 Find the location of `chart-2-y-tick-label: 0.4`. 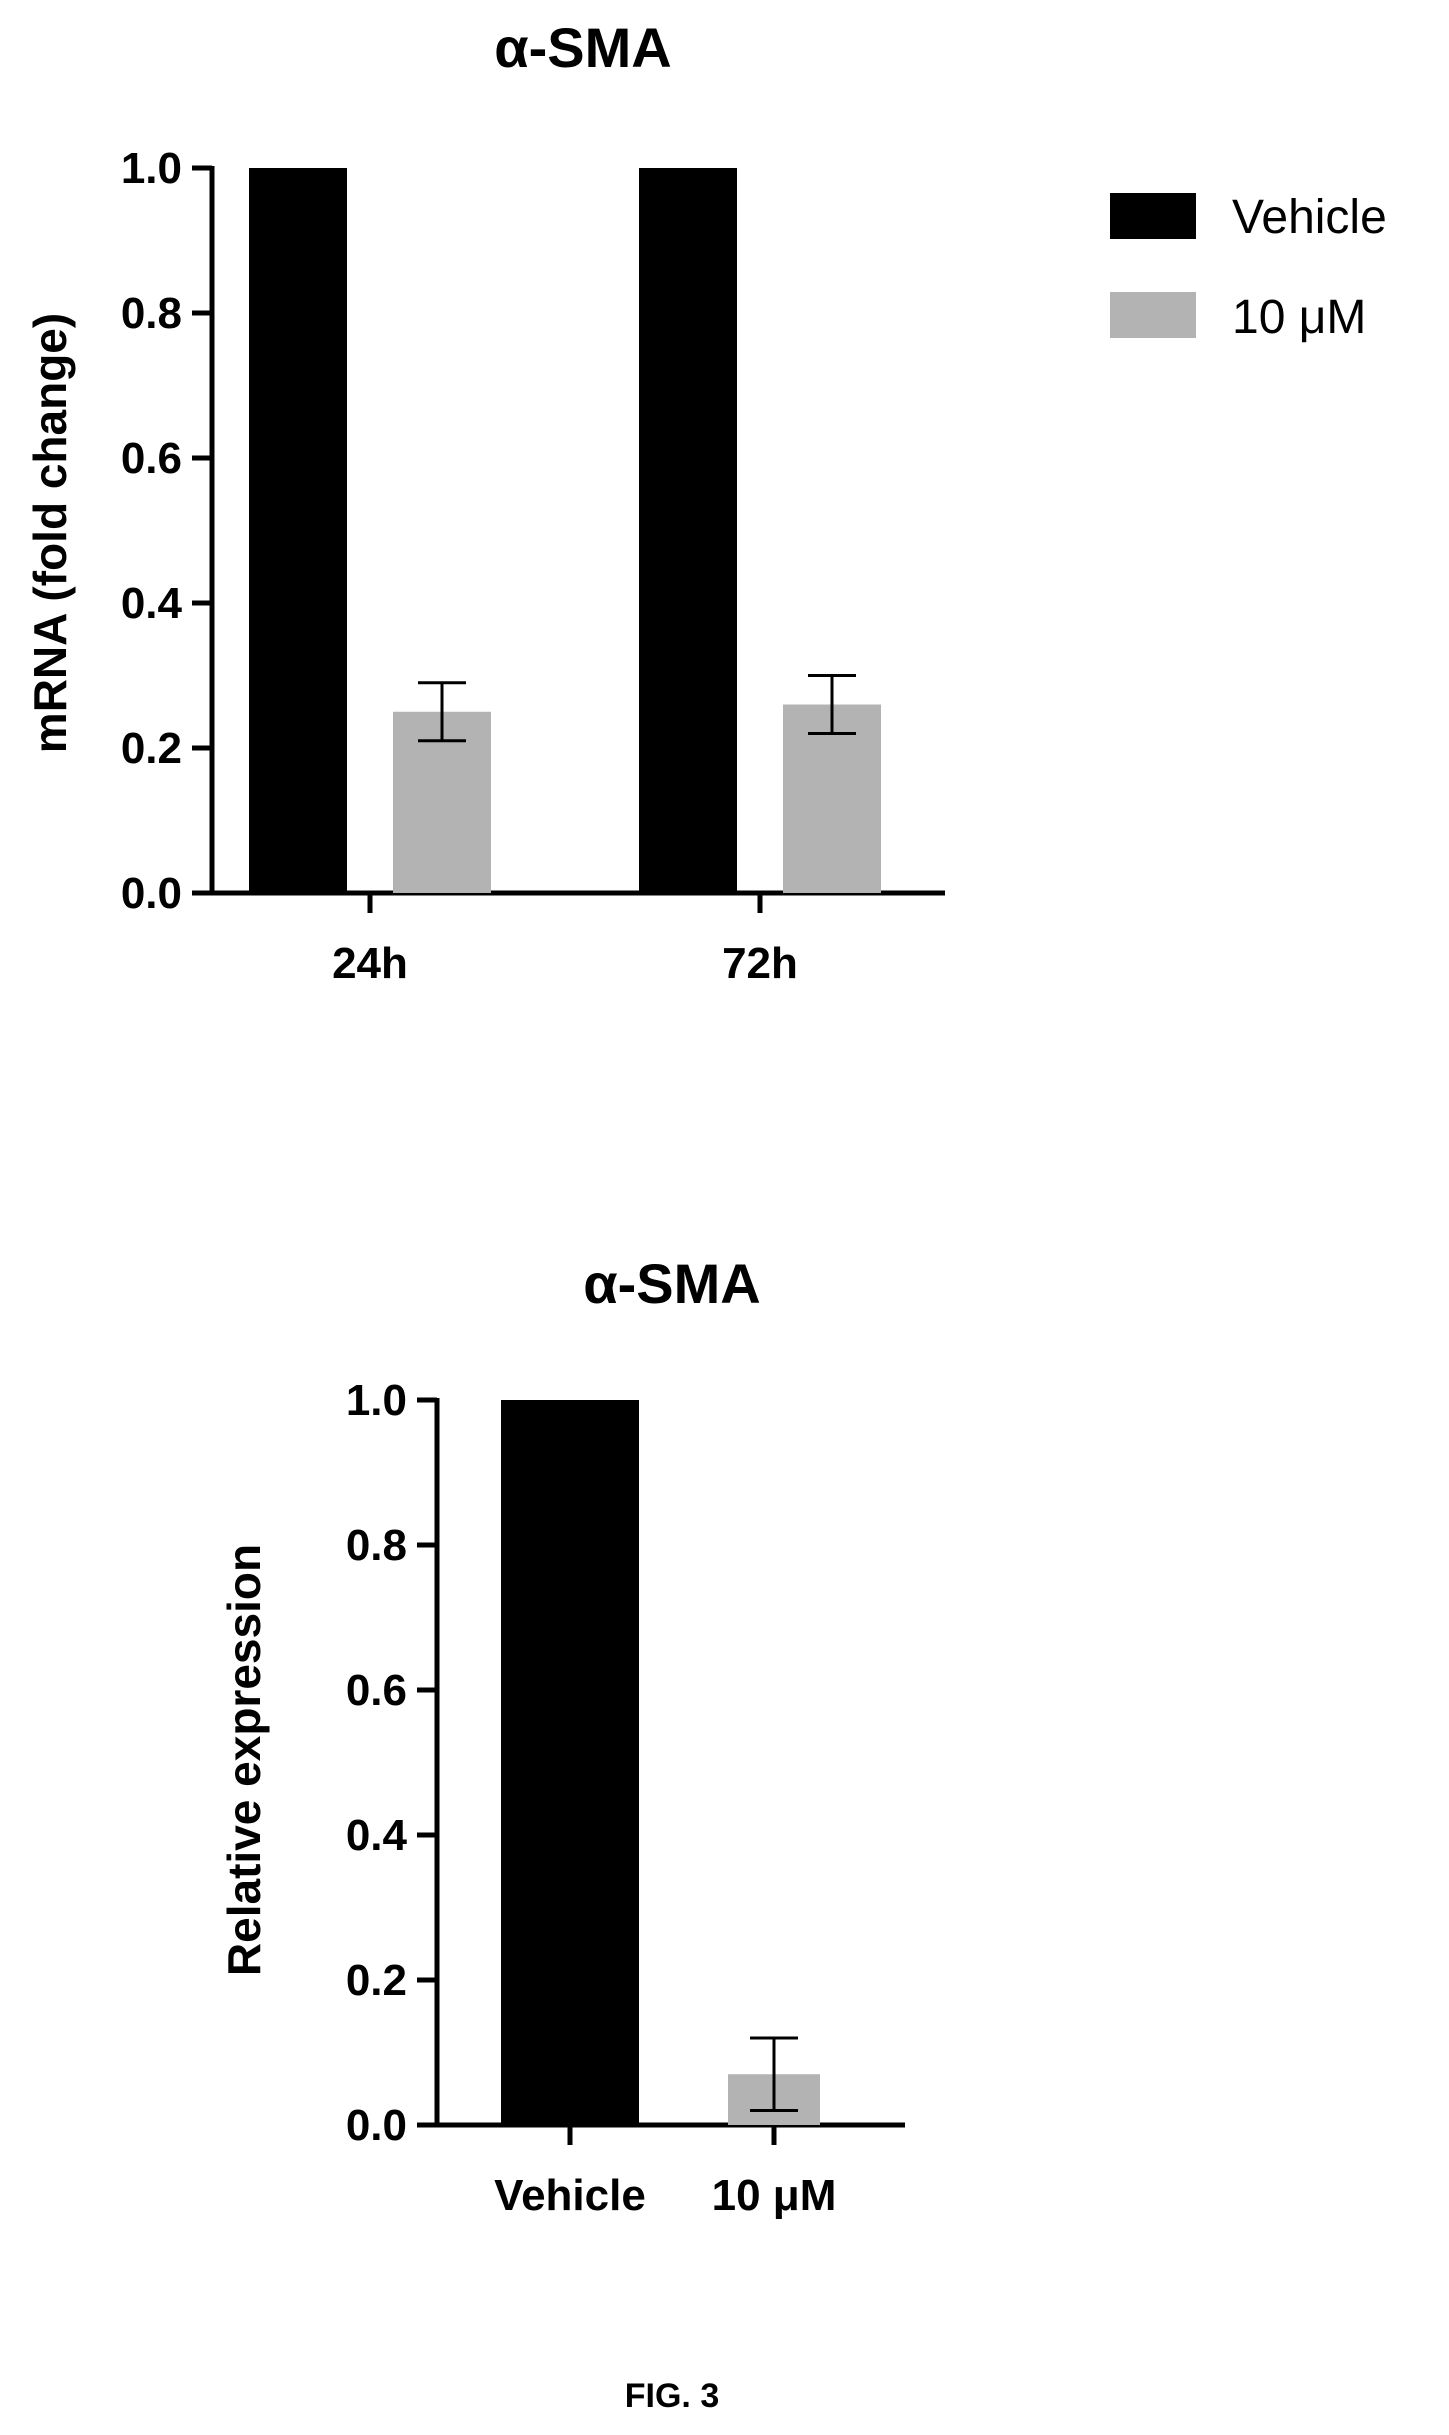

chart-2-y-tick-label: 0.4 is located at coordinates (377, 1835).